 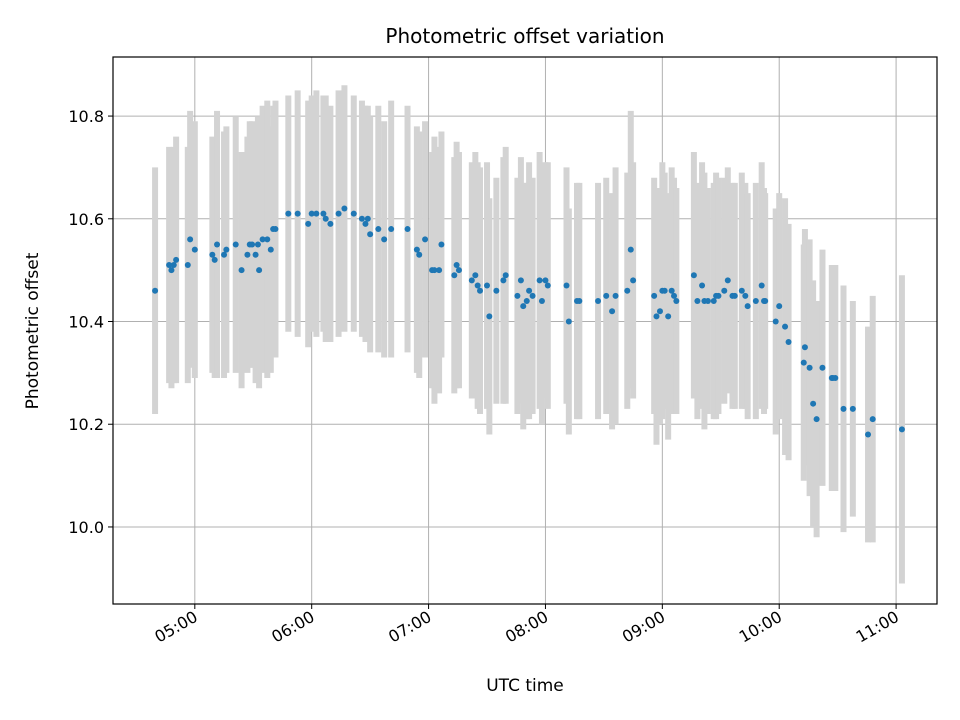 What do you see at coordinates (525, 686) in the screenshot?
I see `x-axis-label: UTC time` at bounding box center [525, 686].